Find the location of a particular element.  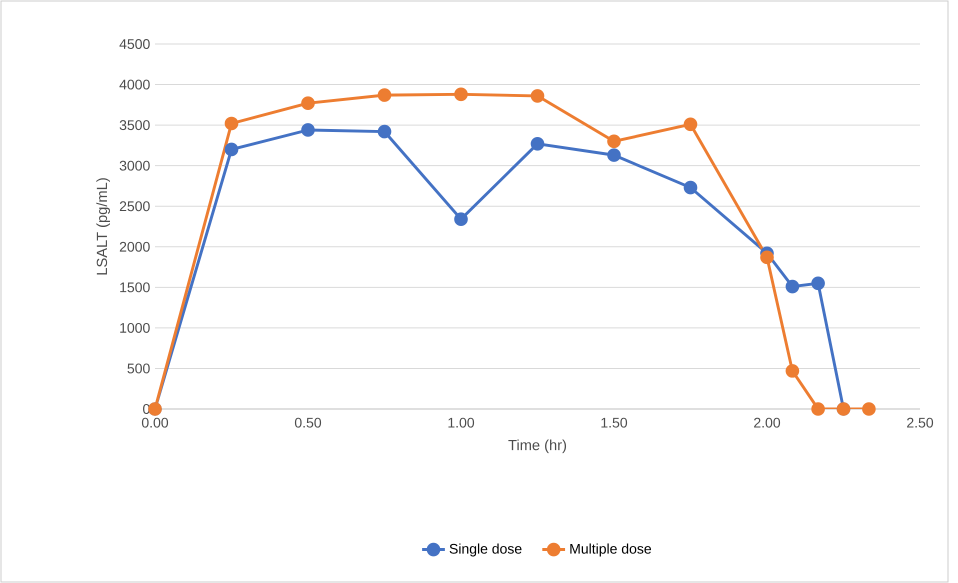

x-axis-title: Time (hr) is located at coordinates (537, 446).